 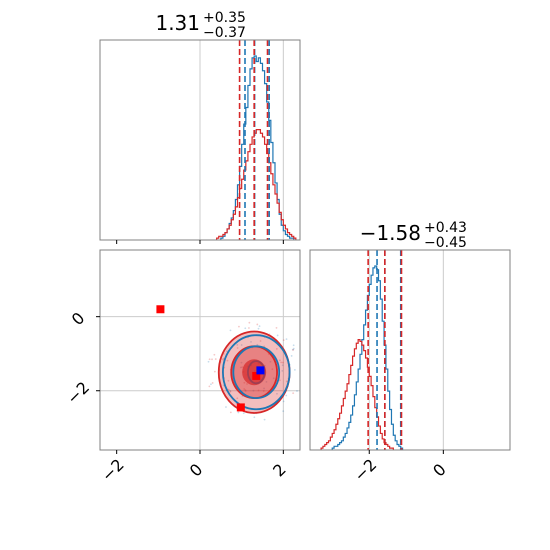 What do you see at coordinates (439, 470) in the screenshot?
I see `param2-xtick-label: 0` at bounding box center [439, 470].